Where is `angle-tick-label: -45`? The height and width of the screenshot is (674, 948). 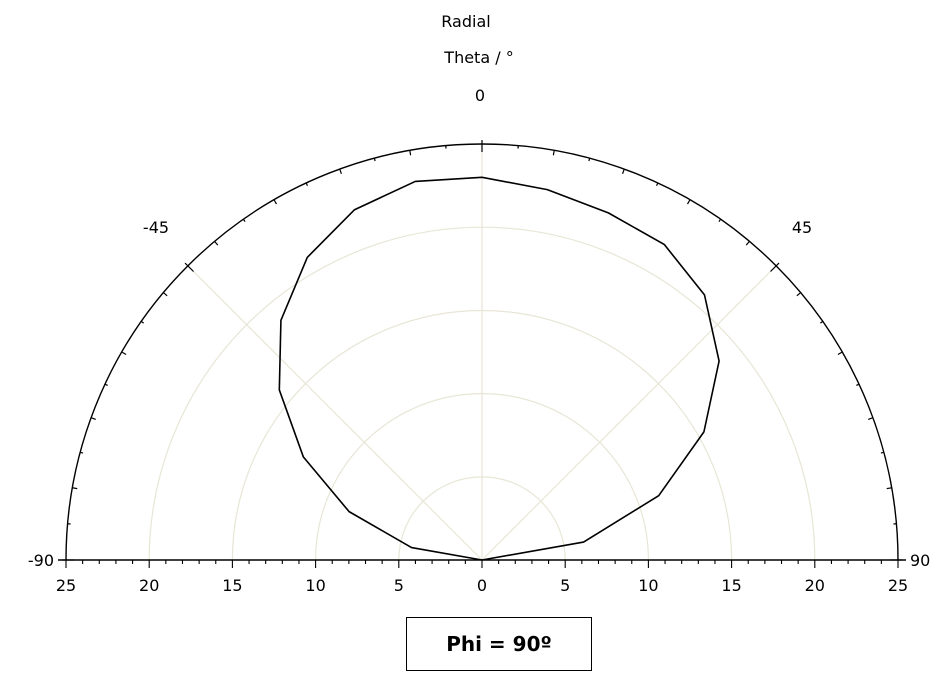
angle-tick-label: -45 is located at coordinates (156, 227).